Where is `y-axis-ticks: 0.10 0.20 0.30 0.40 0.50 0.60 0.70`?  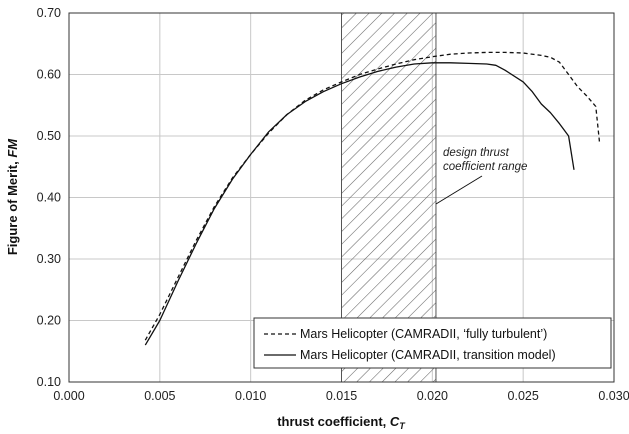 y-axis-ticks: 0.10 0.20 0.30 0.40 0.50 0.60 0.70 is located at coordinates (49, 197).